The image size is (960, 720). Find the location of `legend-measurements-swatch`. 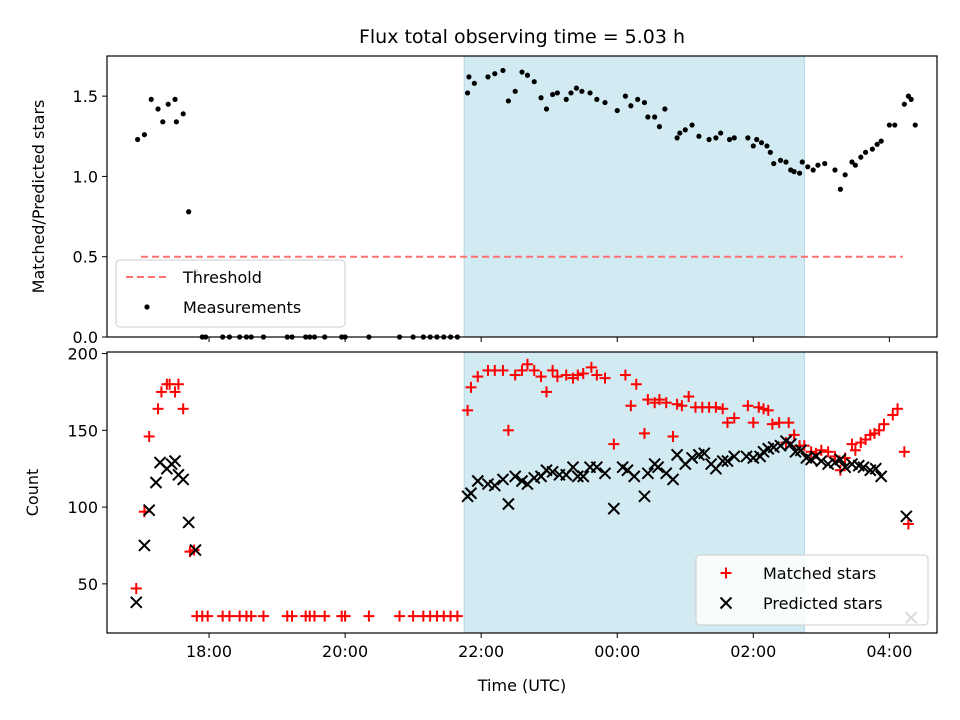

legend-measurements-swatch is located at coordinates (147, 307).